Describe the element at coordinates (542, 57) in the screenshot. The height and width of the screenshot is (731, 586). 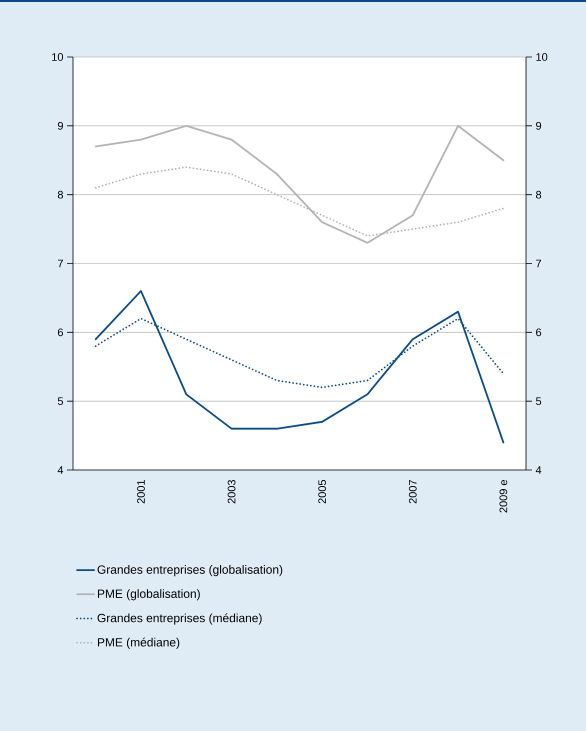
I see `y-tick-label: 10` at that location.